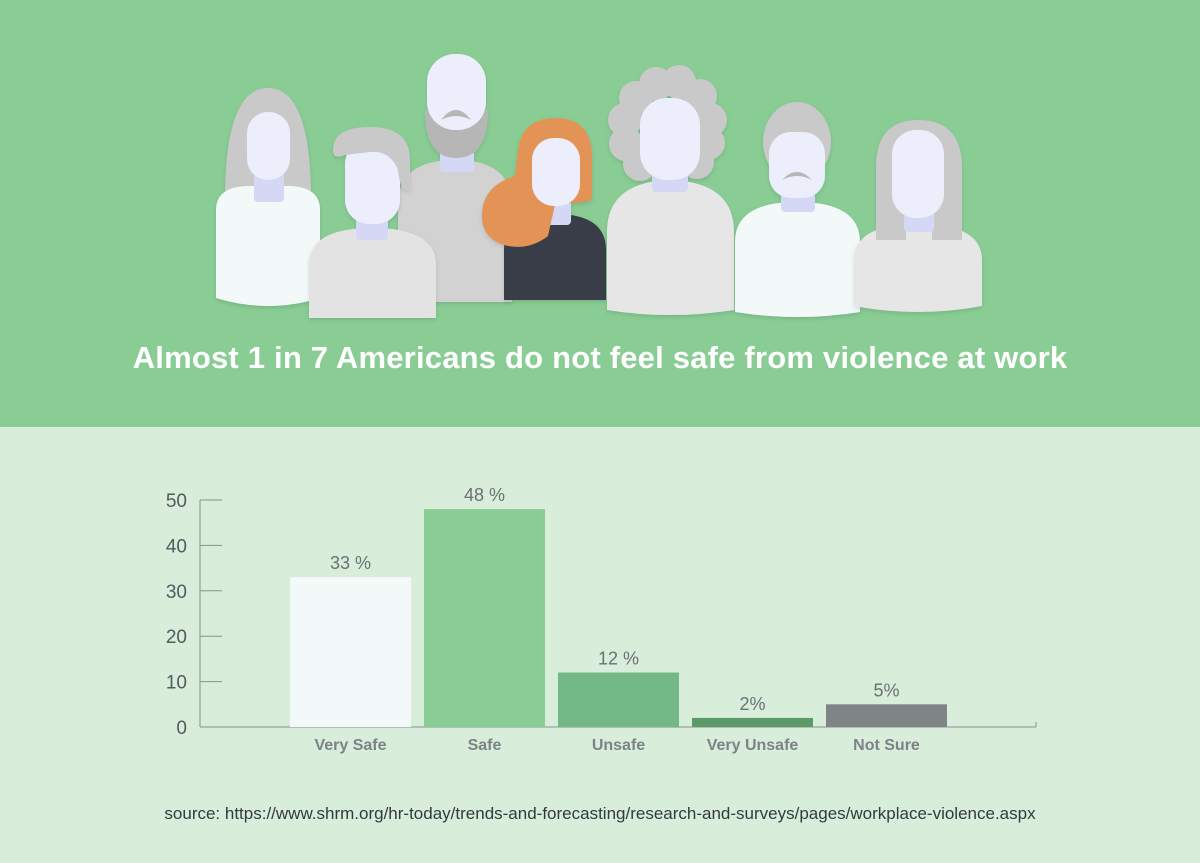 The image size is (1200, 863). What do you see at coordinates (753, 745) in the screenshot?
I see `x-tick-label: Very Unsafe` at bounding box center [753, 745].